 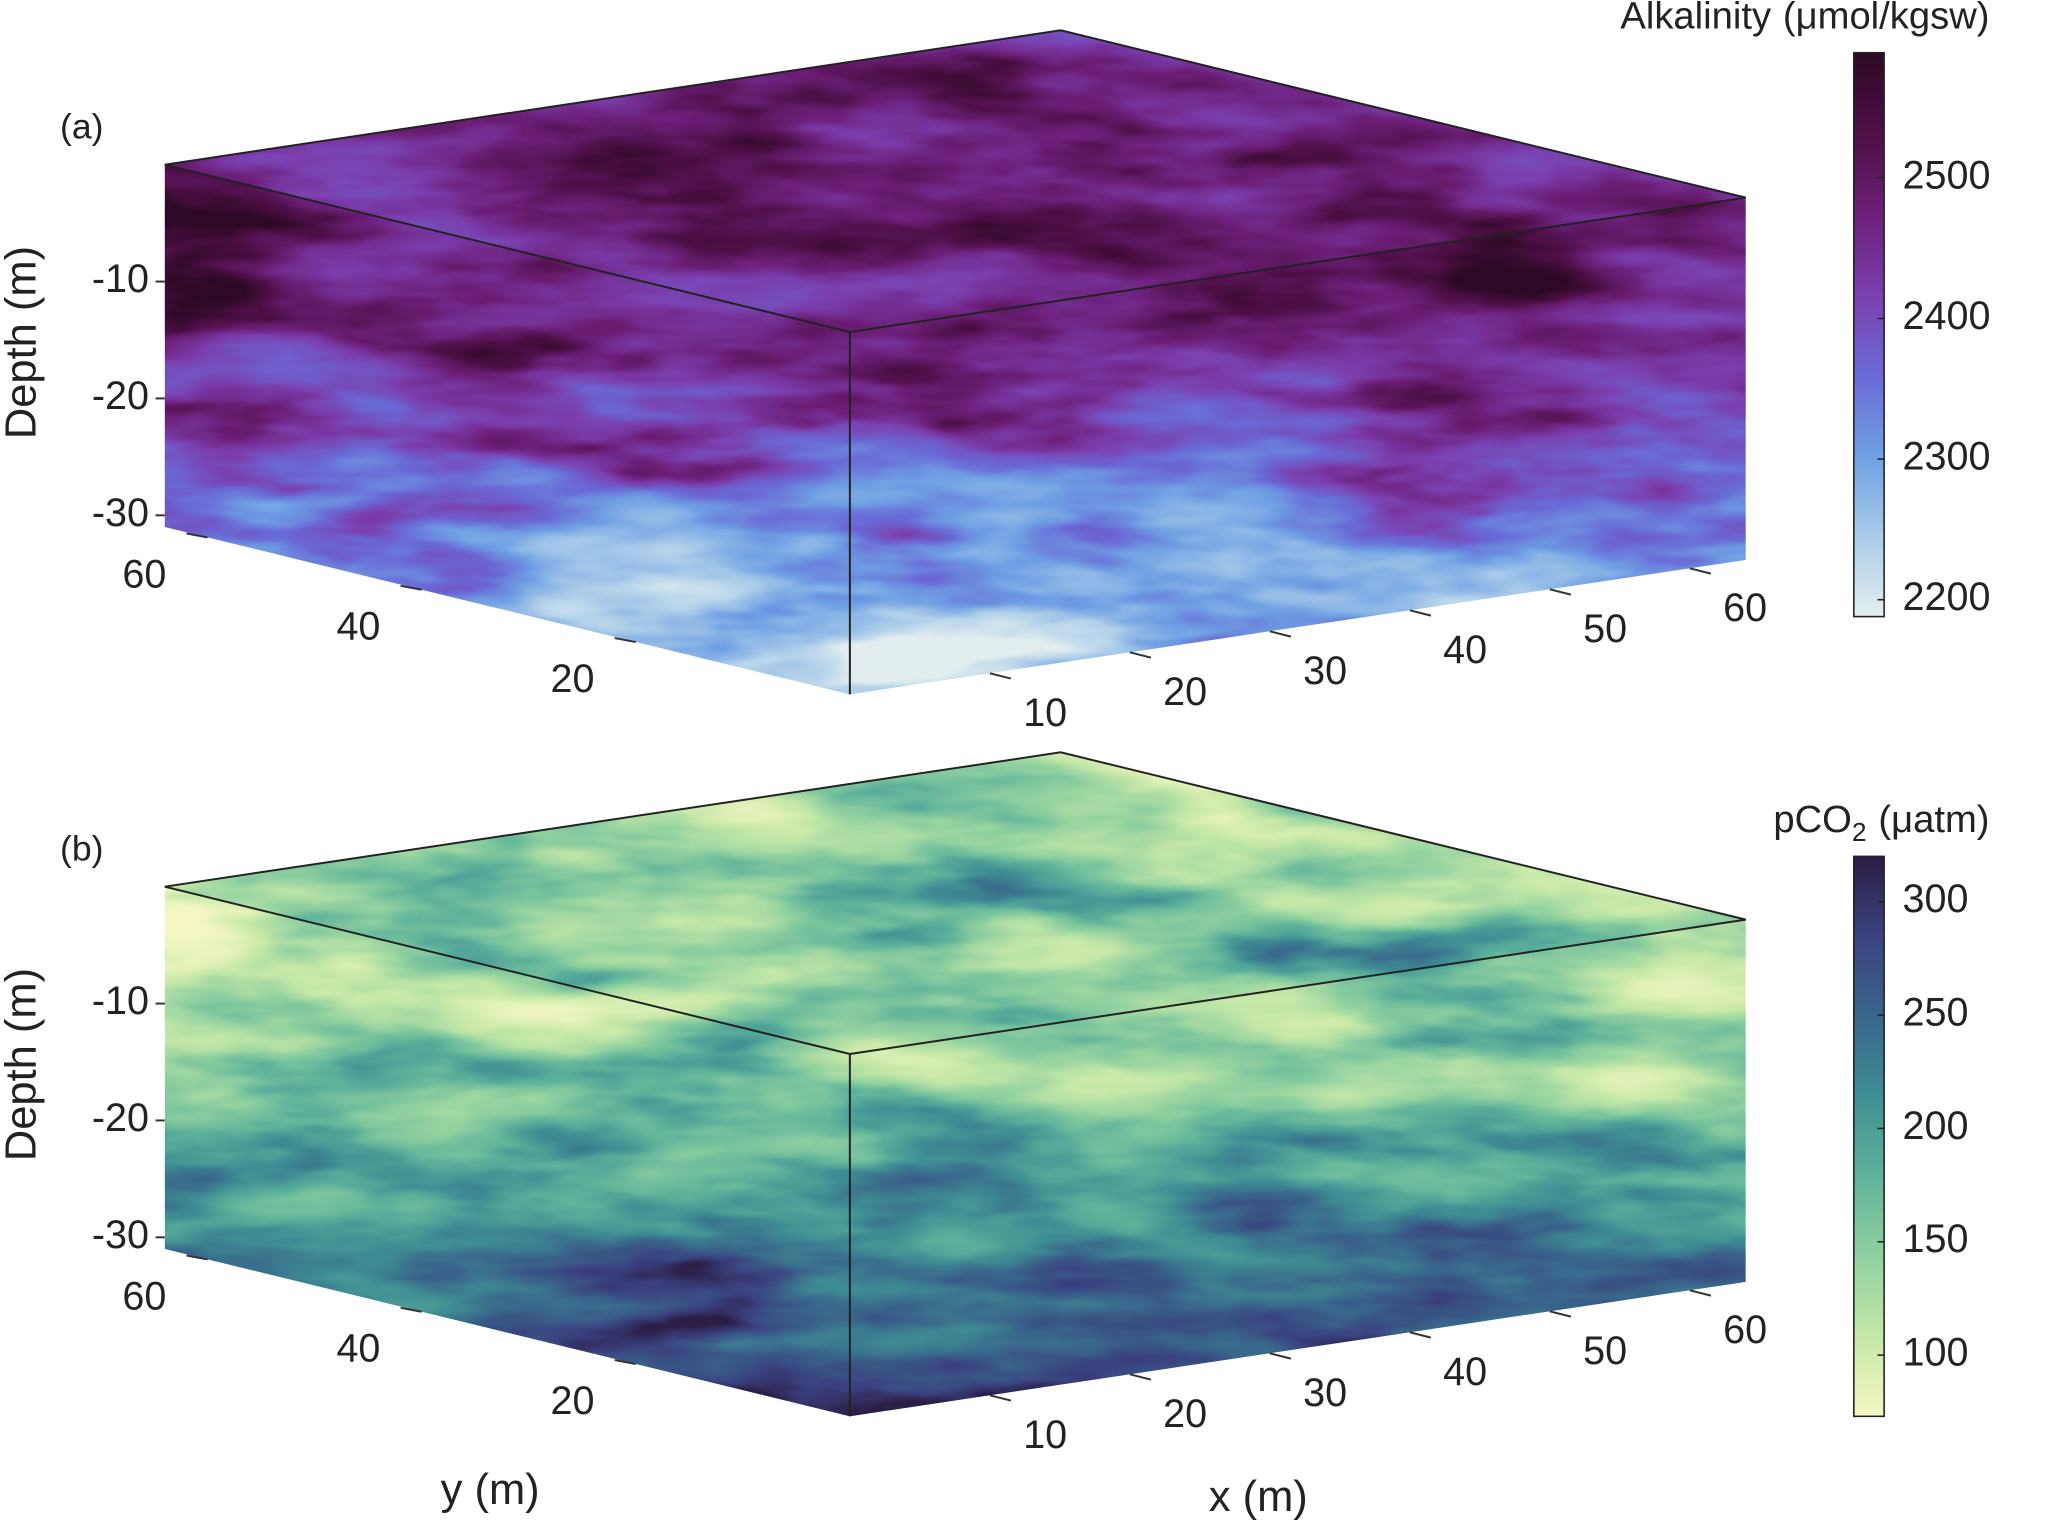 I want to click on colorbar-title-part: (μatm), so click(x=1933, y=819).